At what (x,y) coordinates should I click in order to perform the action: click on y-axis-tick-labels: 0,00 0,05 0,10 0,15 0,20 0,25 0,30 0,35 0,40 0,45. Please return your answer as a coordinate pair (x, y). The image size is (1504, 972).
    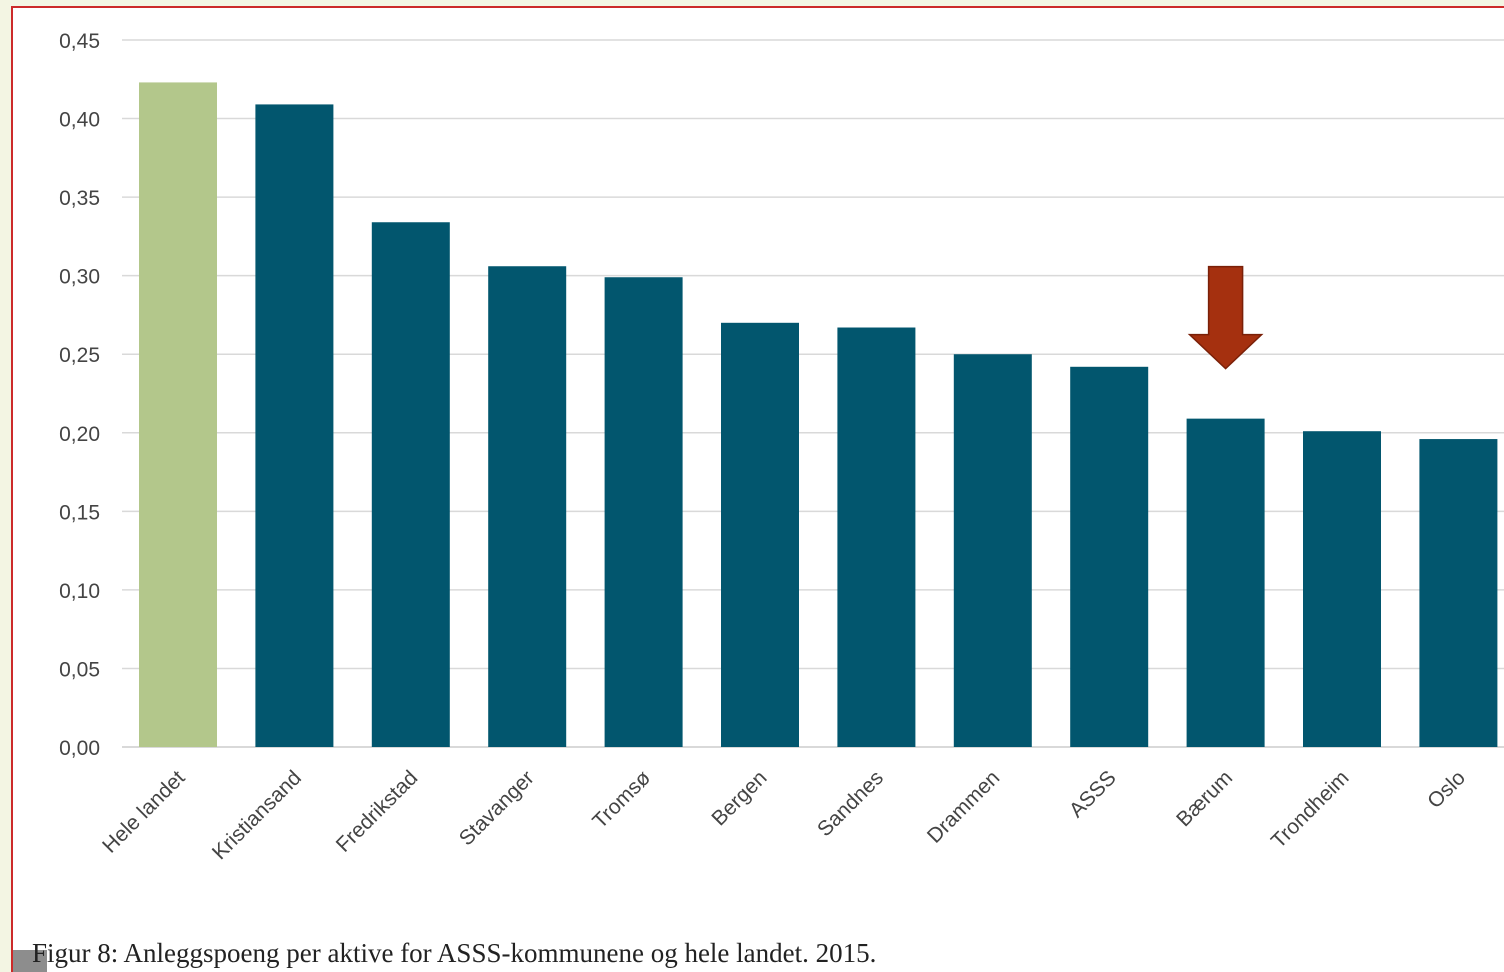
    Looking at the image, I should click on (79, 395).